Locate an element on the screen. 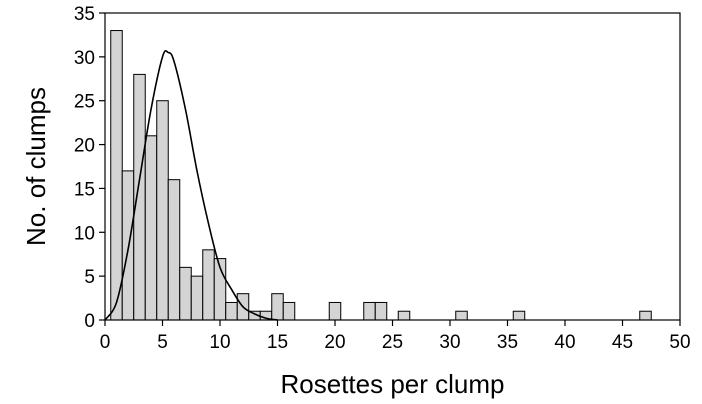  y-tick-label: 15 is located at coordinates (84, 189).